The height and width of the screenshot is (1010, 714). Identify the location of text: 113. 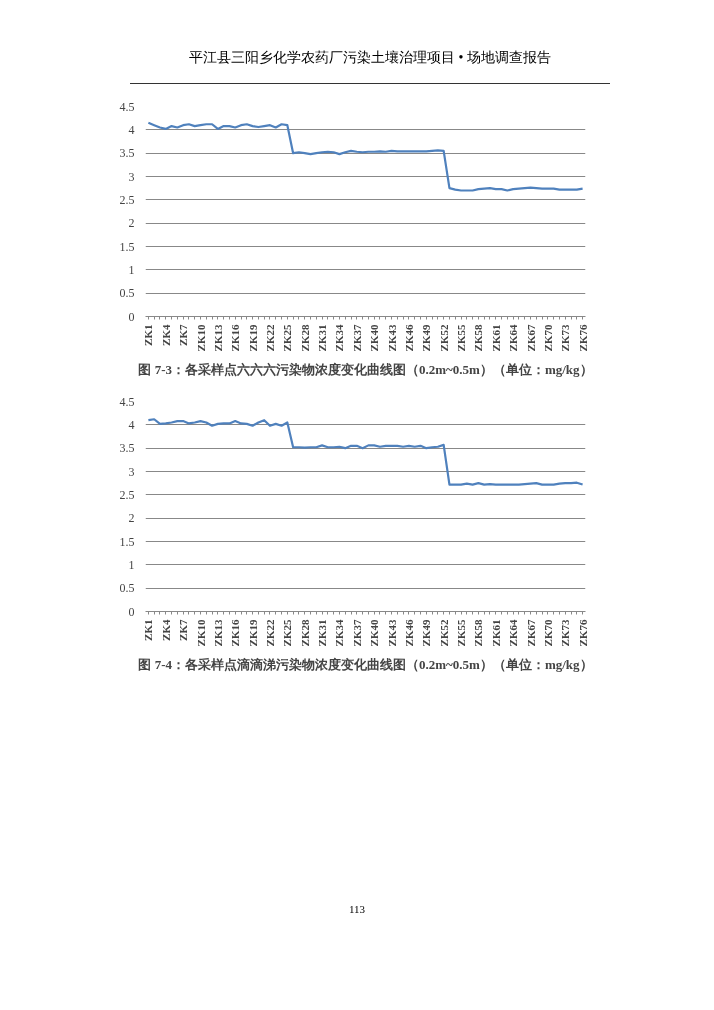
(357, 909).